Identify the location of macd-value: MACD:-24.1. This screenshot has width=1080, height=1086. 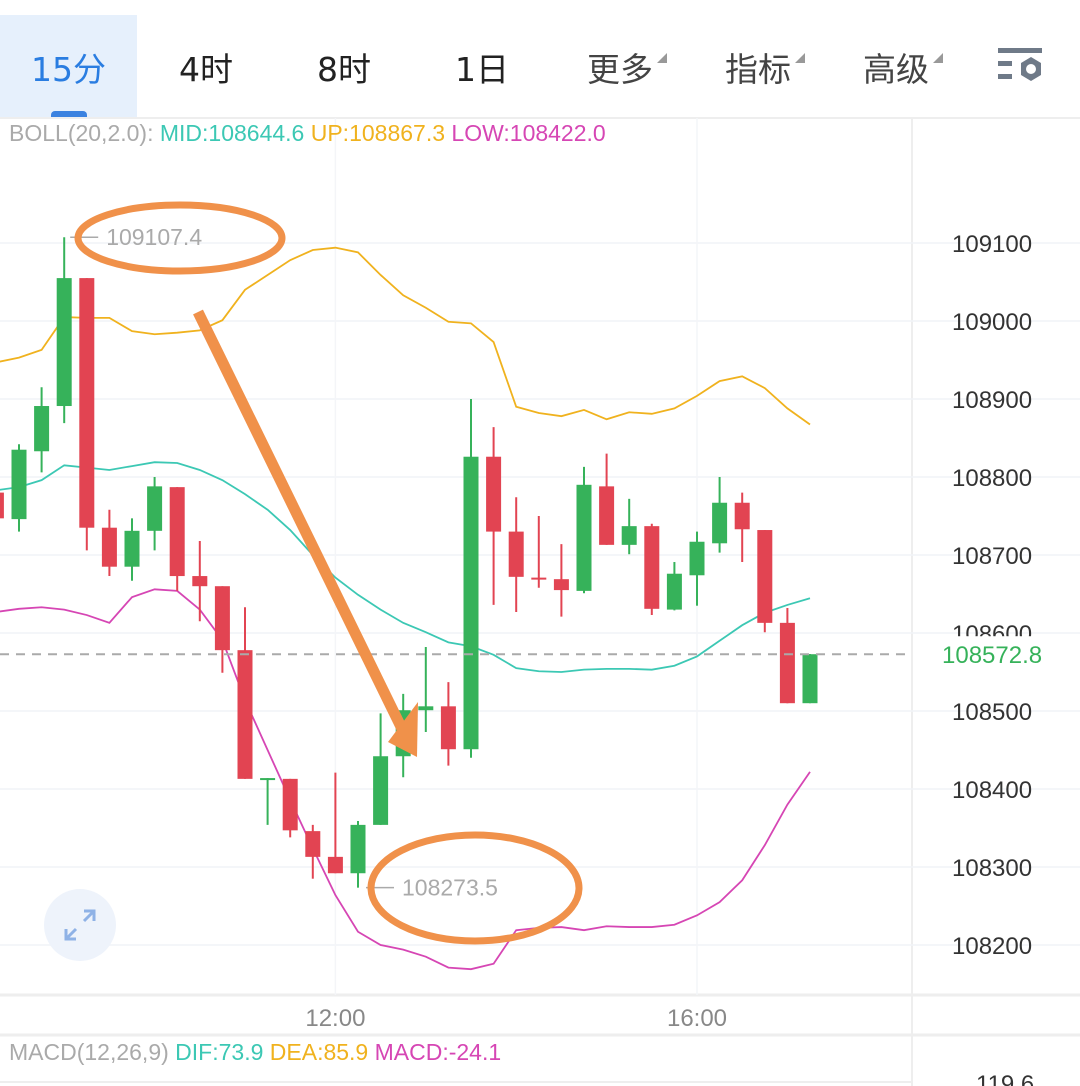
(438, 1052).